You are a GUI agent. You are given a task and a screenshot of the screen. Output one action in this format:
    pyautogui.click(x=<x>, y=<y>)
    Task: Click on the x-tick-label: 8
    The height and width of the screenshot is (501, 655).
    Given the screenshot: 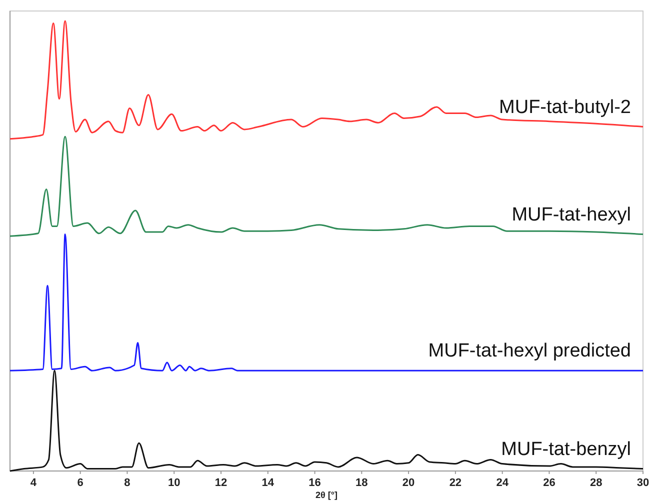 What is the action you would take?
    pyautogui.click(x=127, y=483)
    